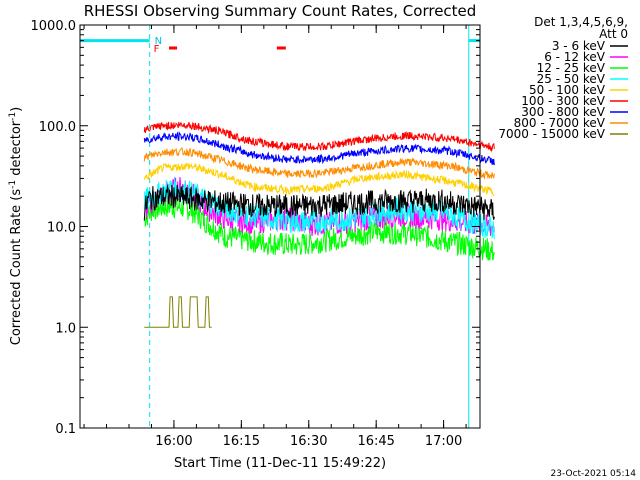 This screenshot has height=480, width=640. Describe the element at coordinates (443, 441) in the screenshot. I see `x-tick-label: 17:00` at that location.